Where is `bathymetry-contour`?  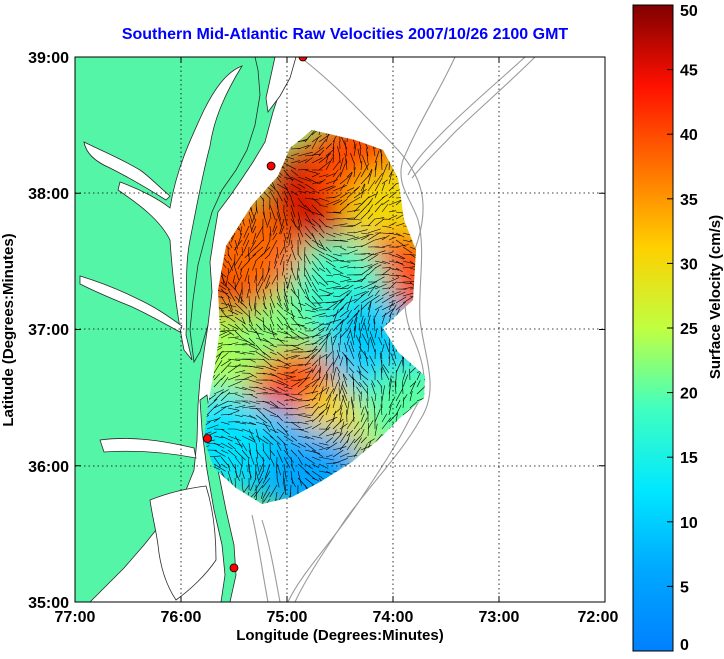
bathymetry-contour is located at coordinates (260, 558).